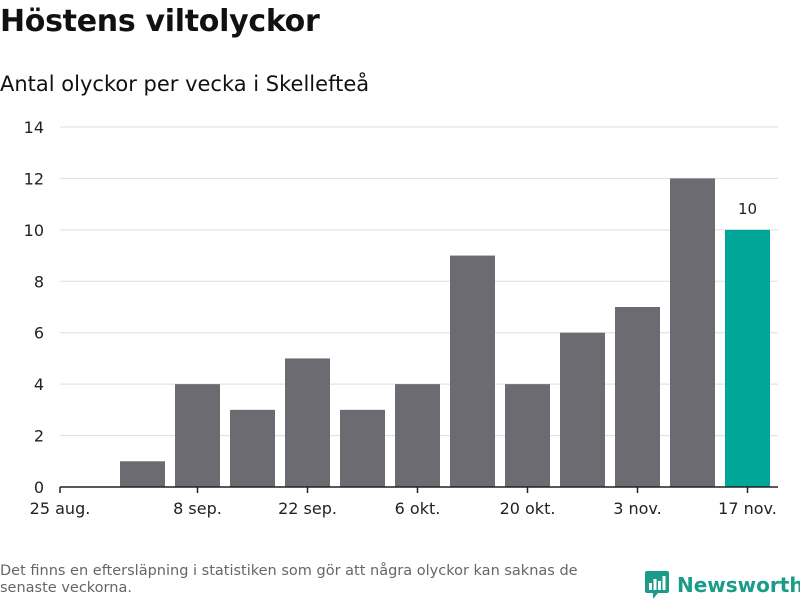 The image size is (800, 600). Describe the element at coordinates (34, 230) in the screenshot. I see `y-tick-label: 10` at that location.